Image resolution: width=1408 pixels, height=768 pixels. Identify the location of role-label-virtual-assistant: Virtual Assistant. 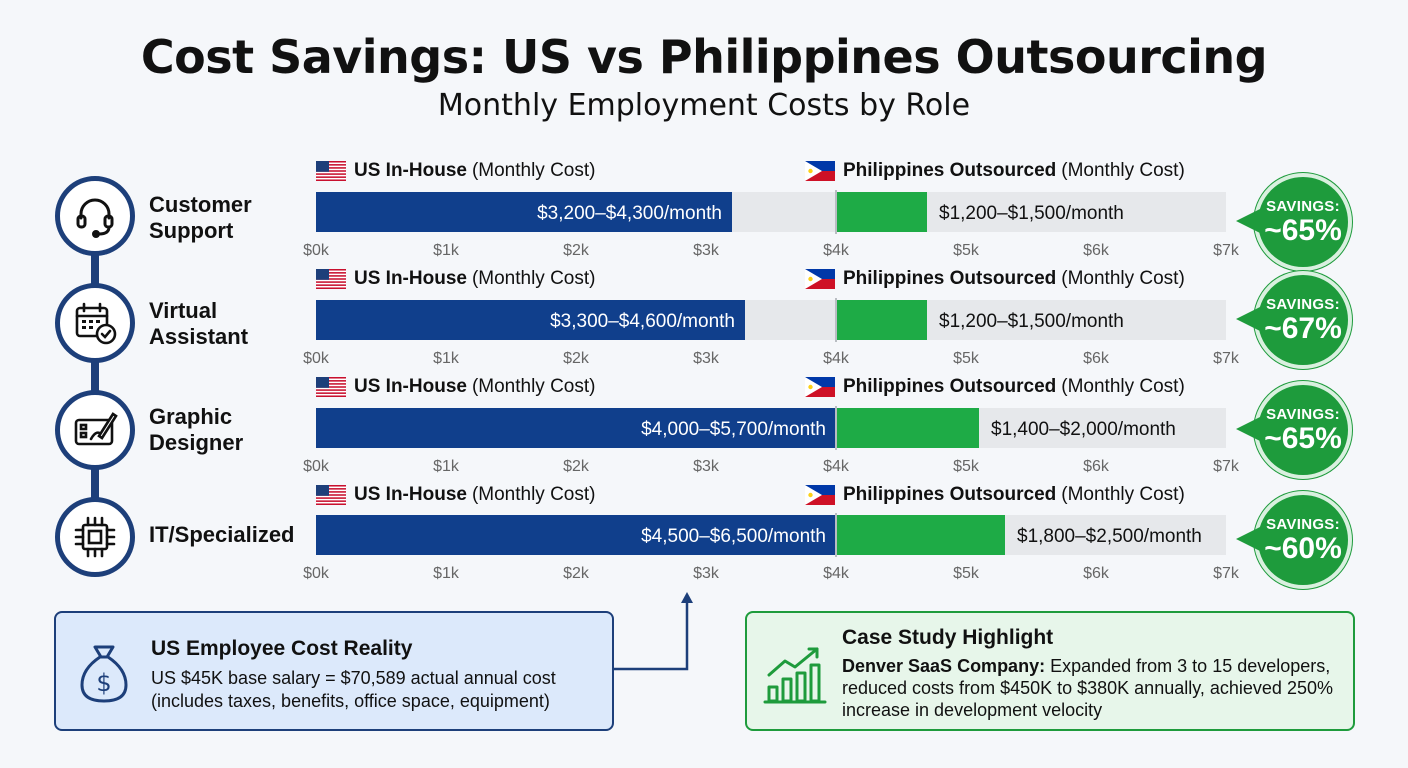
(199, 323).